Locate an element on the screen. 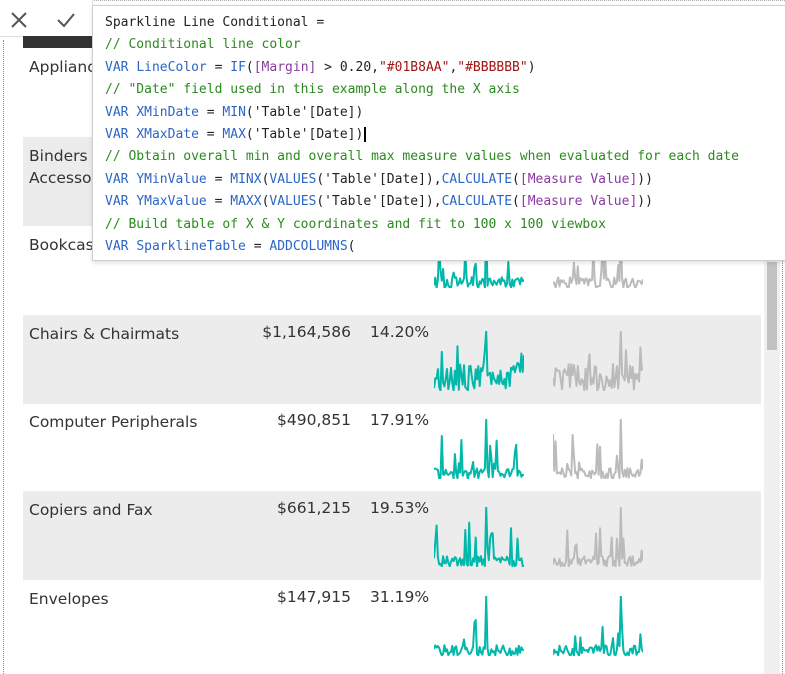 The width and height of the screenshot is (785, 674). checkmark-icon is located at coordinates (66, 20).